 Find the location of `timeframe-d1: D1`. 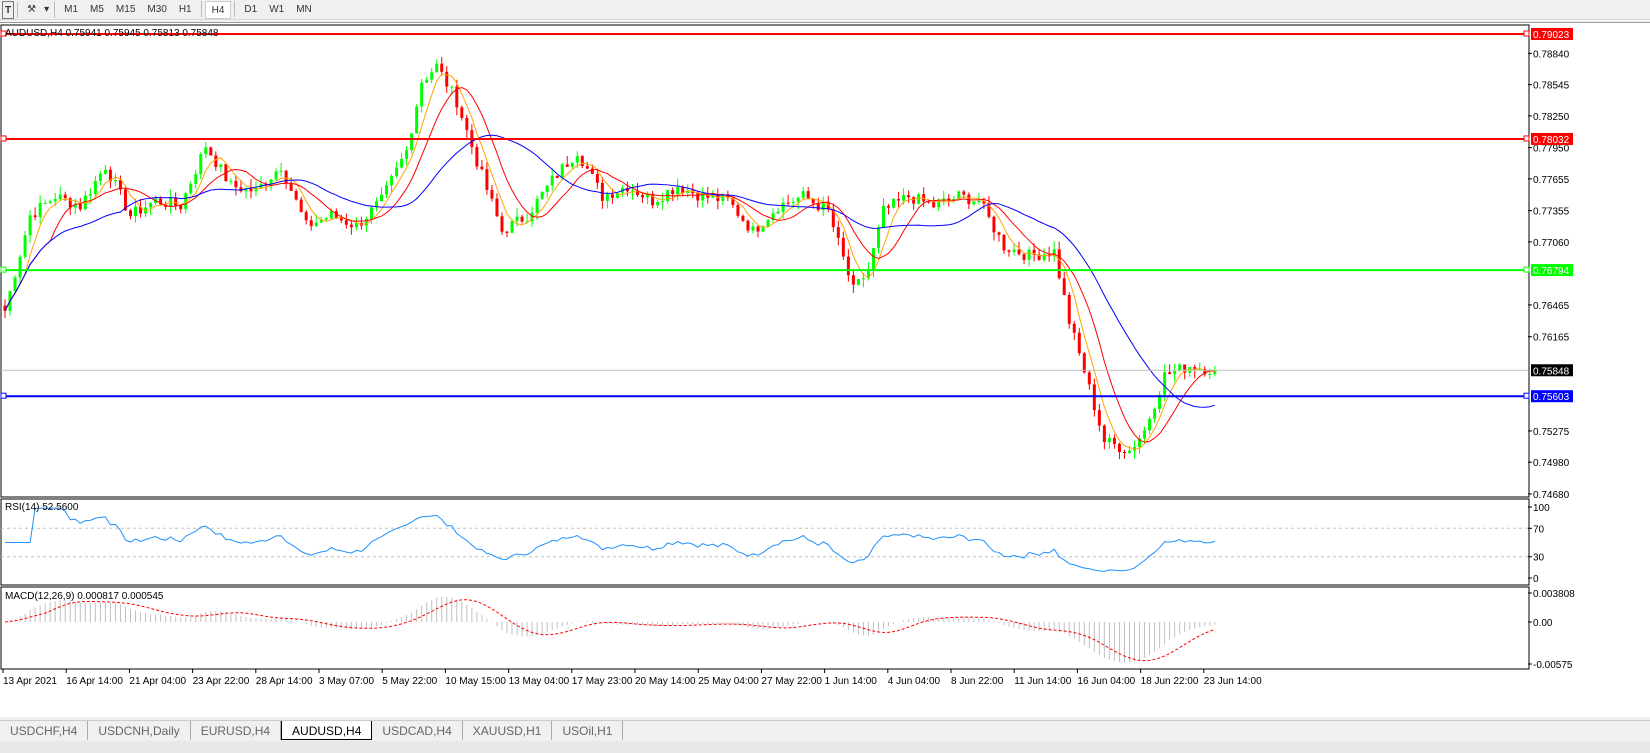

timeframe-d1: D1 is located at coordinates (251, 9).